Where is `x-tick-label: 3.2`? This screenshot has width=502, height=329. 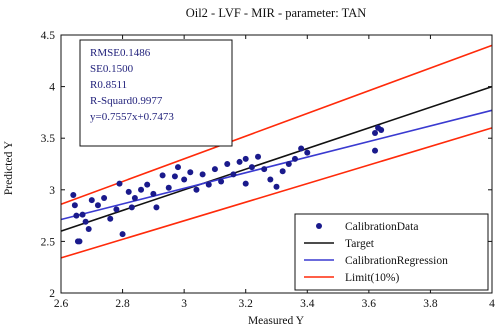
x-tick-label: 3.2 is located at coordinates (246, 304).